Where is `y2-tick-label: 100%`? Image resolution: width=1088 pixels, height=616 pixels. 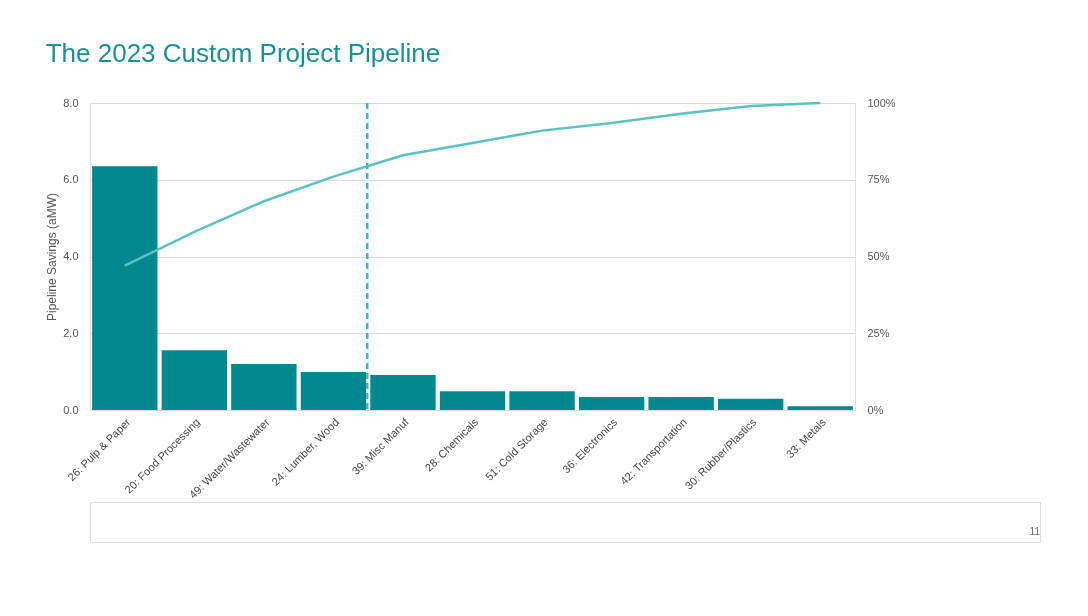 y2-tick-label: 100% is located at coordinates (881, 102).